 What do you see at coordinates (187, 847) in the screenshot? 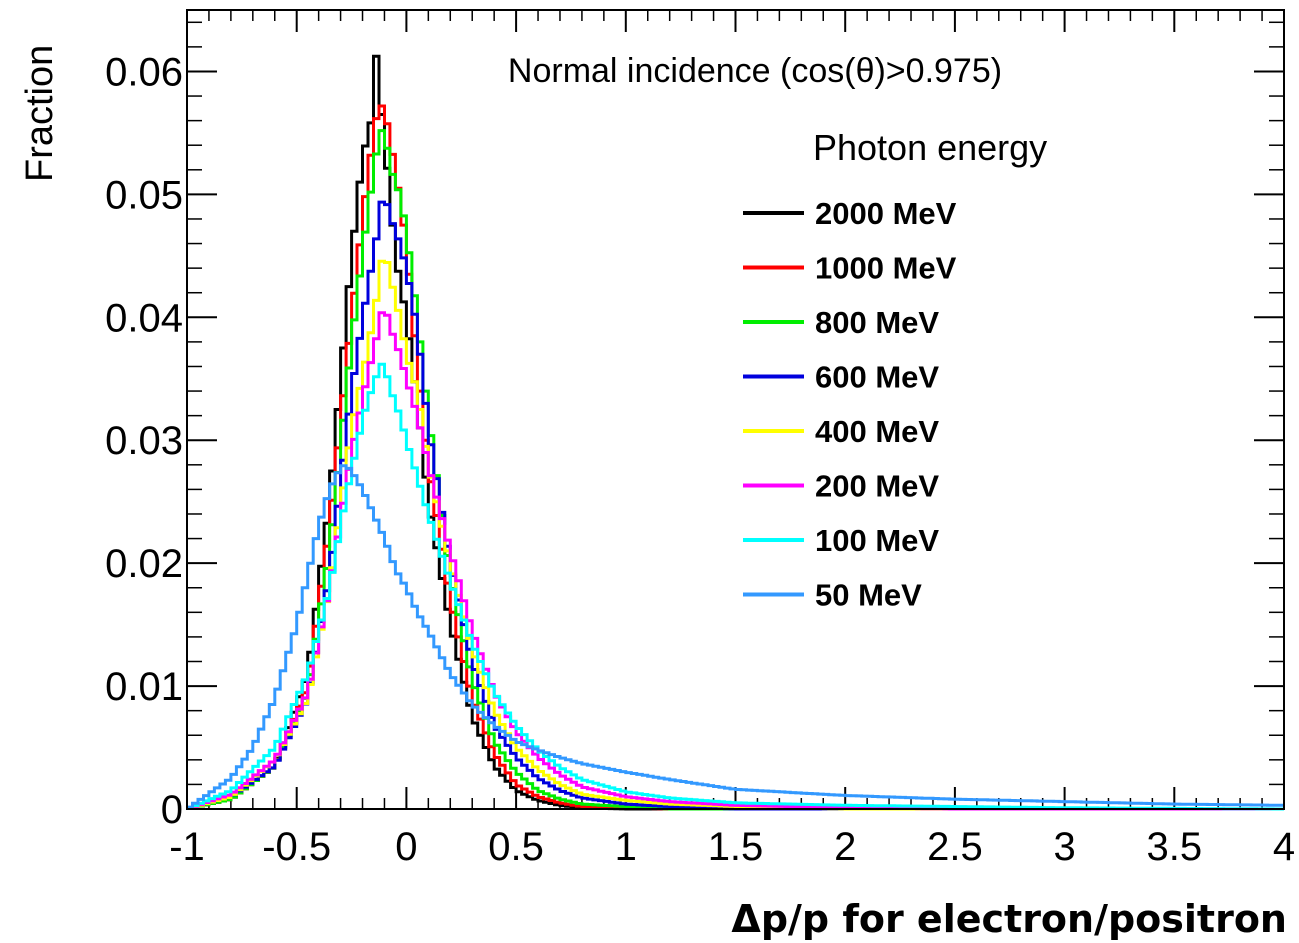
I see `x-tick-label: -1` at bounding box center [187, 847].